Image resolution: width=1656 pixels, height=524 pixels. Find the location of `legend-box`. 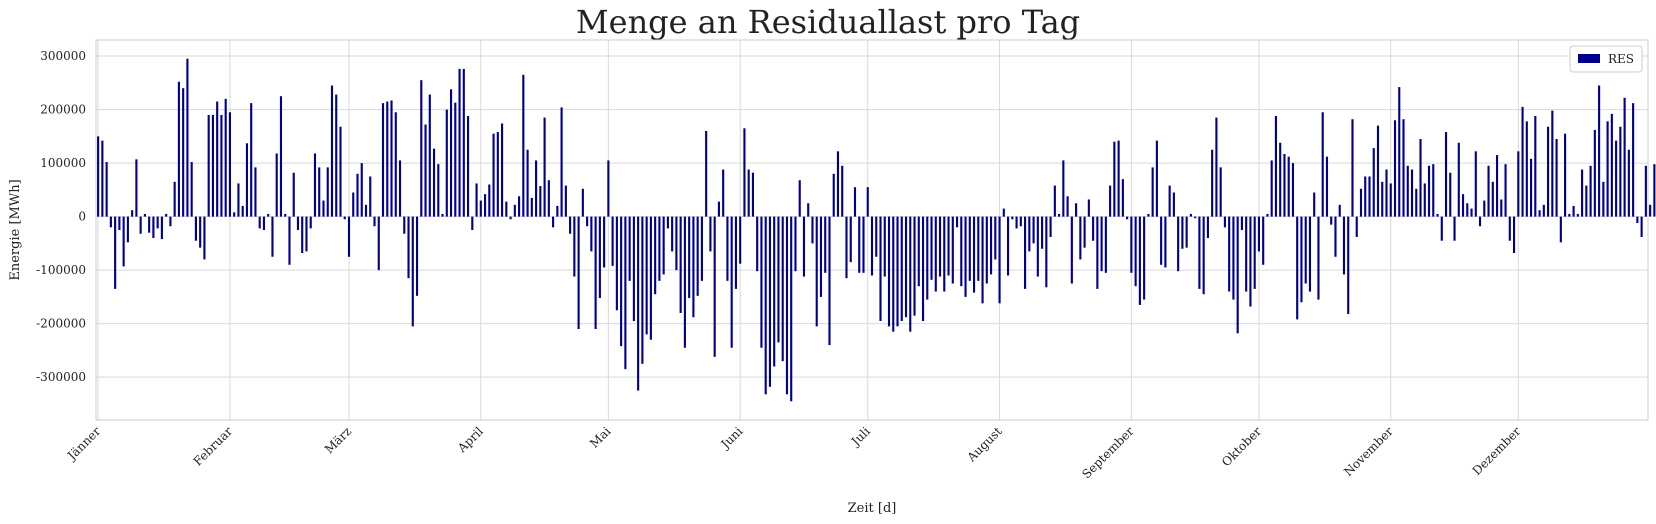

legend-box is located at coordinates (1606, 59).